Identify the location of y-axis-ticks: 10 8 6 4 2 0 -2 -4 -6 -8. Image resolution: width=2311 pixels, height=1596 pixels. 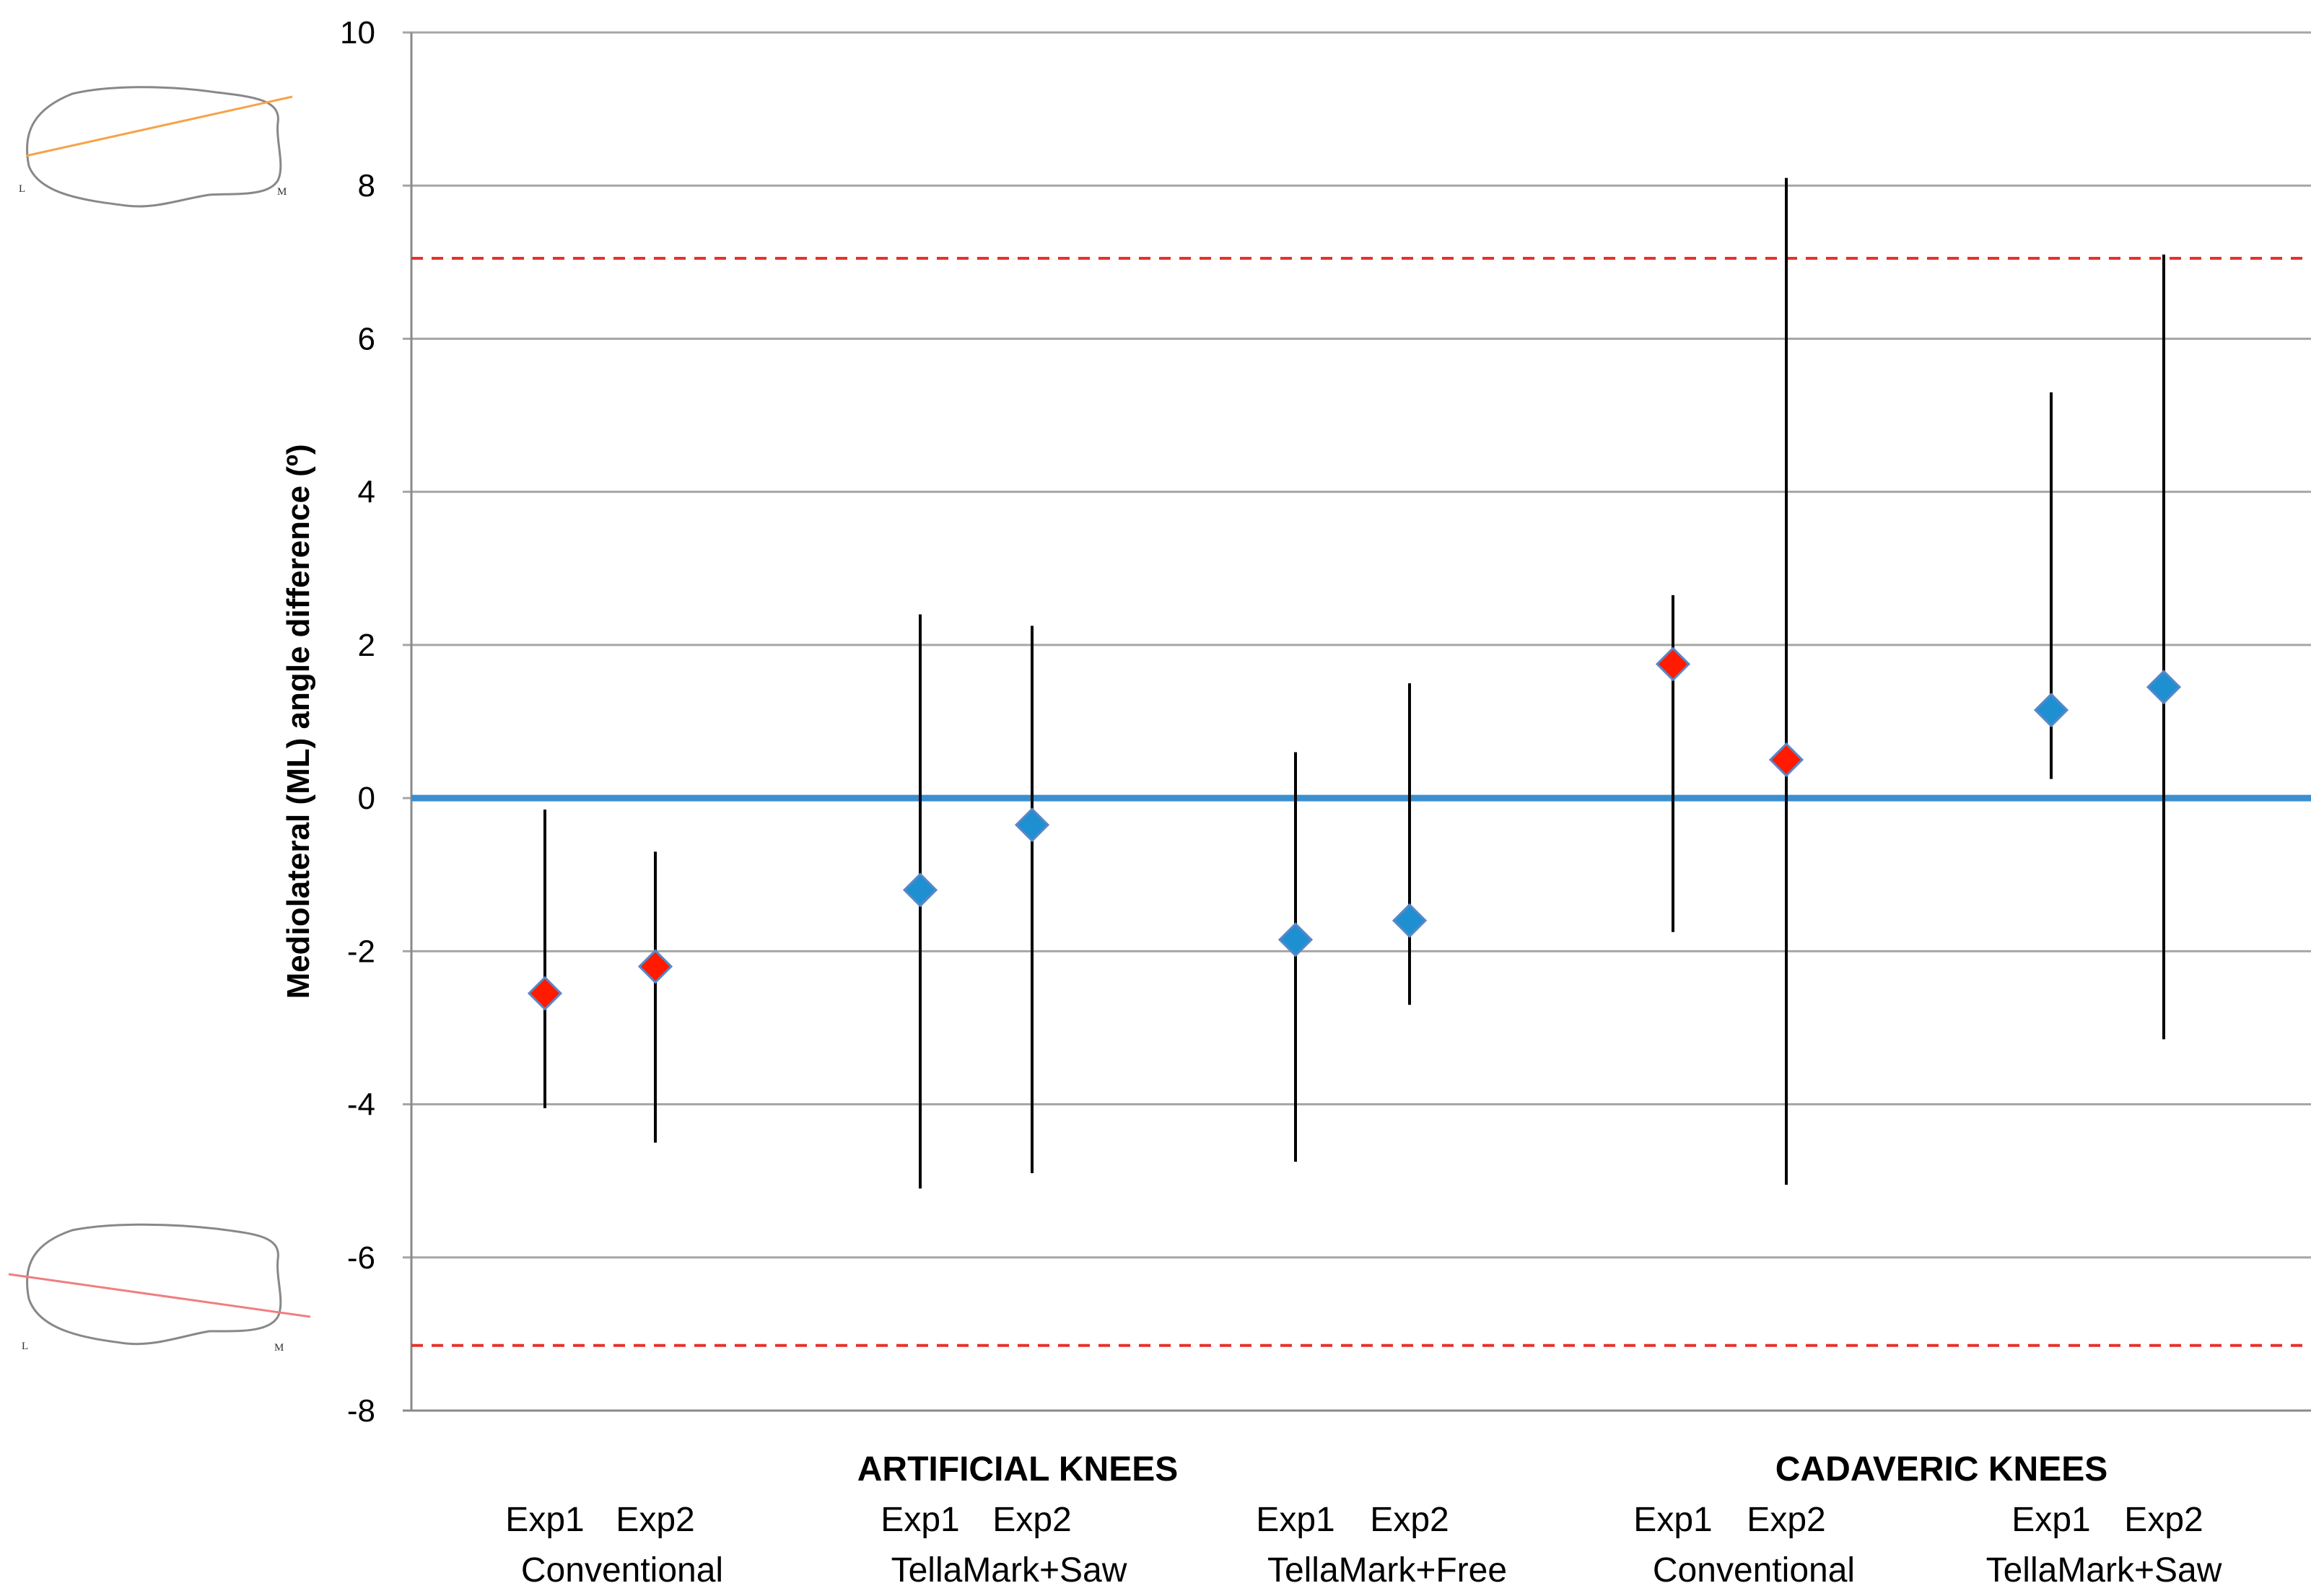
(357, 722).